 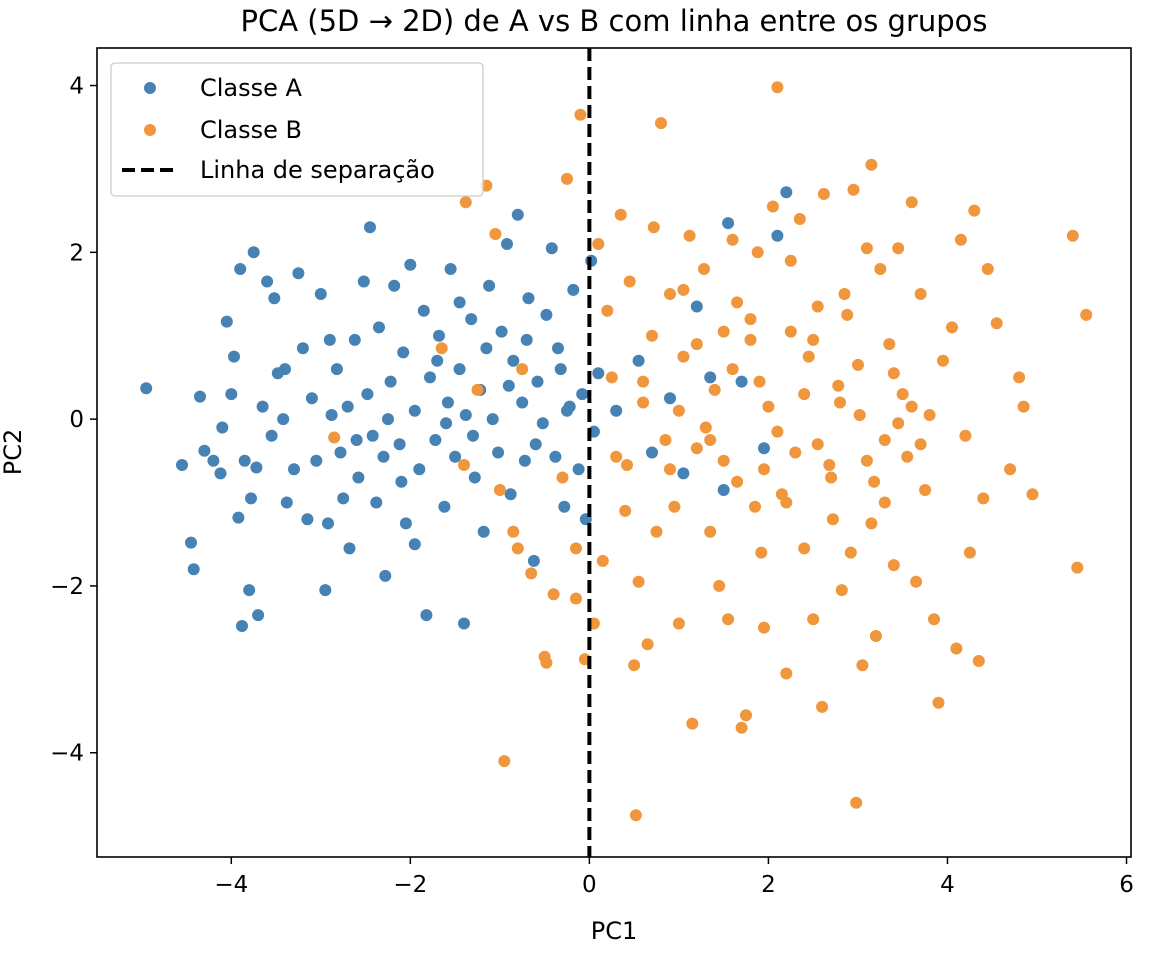 I want to click on legend-marker-classe-b, so click(x=150, y=130).